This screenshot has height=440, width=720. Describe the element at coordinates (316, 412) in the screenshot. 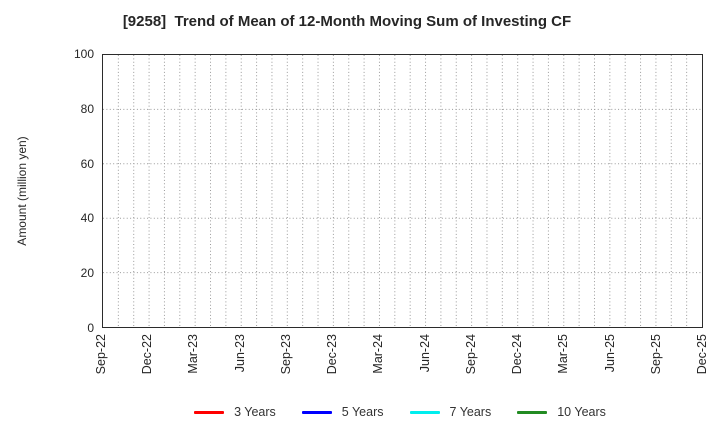

I see `legend-line-swatch-5-years` at that location.